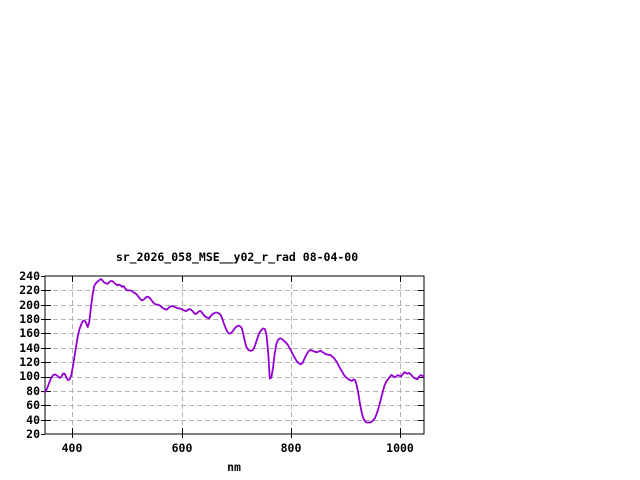  Describe the element at coordinates (33, 391) in the screenshot. I see `y-tick-label-80: 80` at that location.